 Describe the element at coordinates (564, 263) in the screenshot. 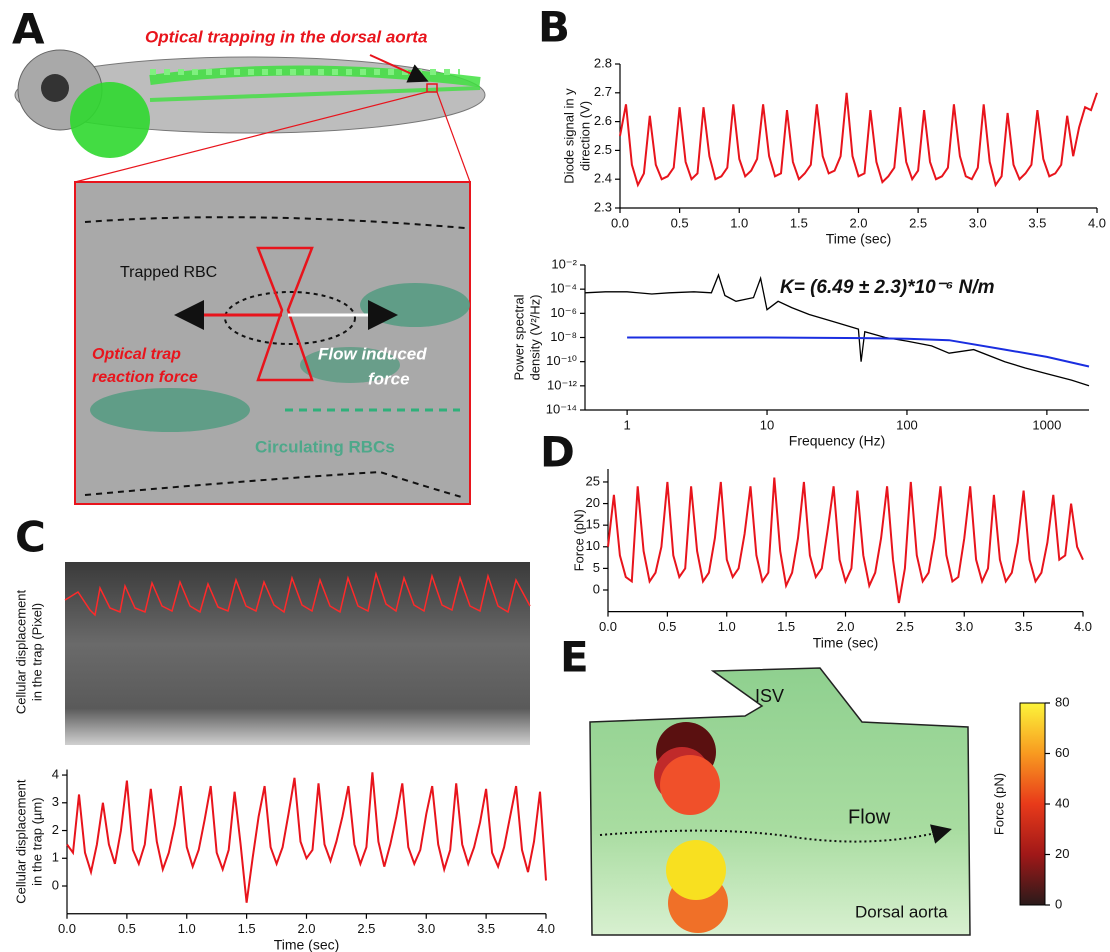

I see `y-tick-label: 10⁻²` at that location.